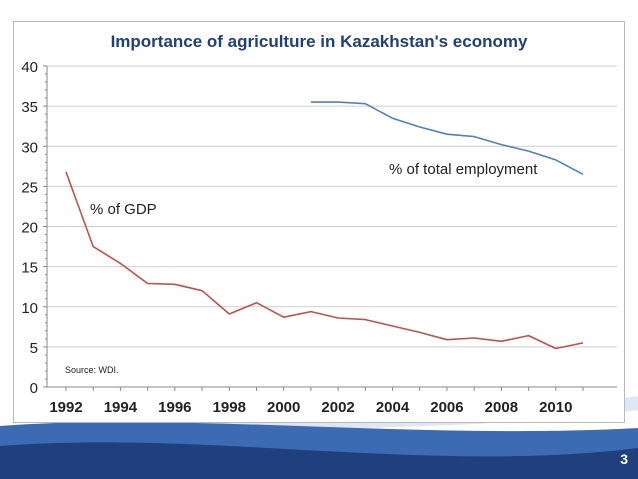  Describe the element at coordinates (34, 388) in the screenshot. I see `y-tick-label: 0` at that location.